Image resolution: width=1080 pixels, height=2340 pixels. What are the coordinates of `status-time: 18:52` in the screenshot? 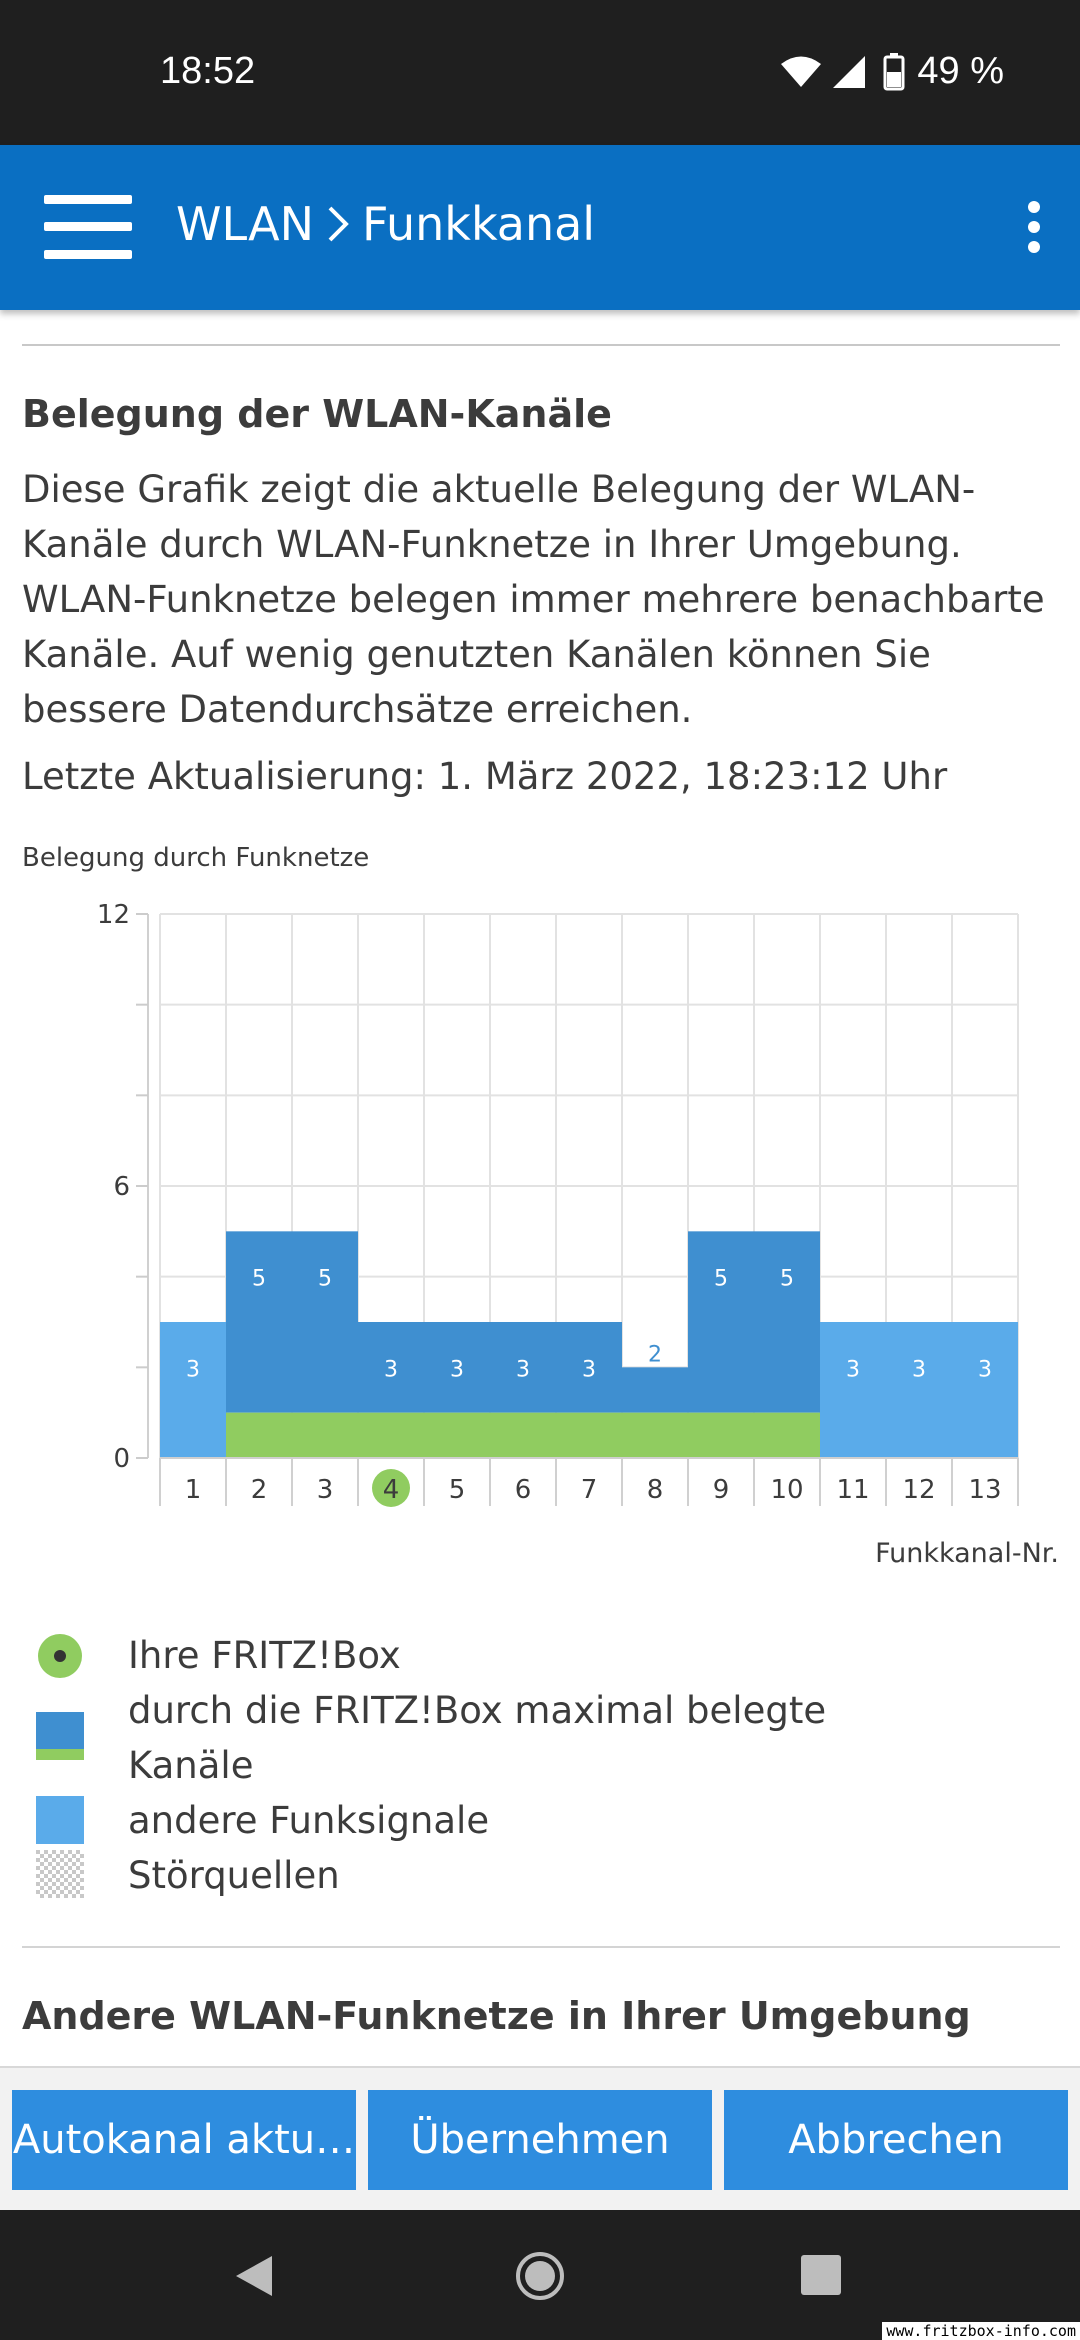 It's located at (208, 71).